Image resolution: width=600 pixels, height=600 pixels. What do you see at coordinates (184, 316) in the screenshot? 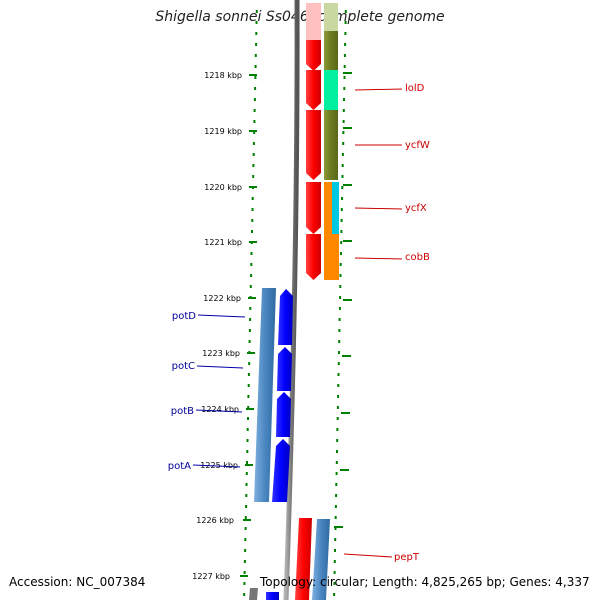
I see `gene-label-text: potD` at bounding box center [184, 316].